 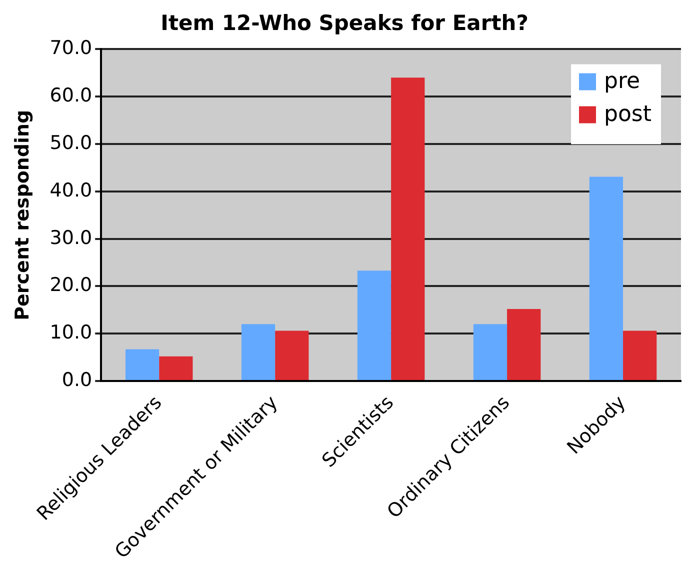 I want to click on legend-label: post, so click(x=628, y=114).